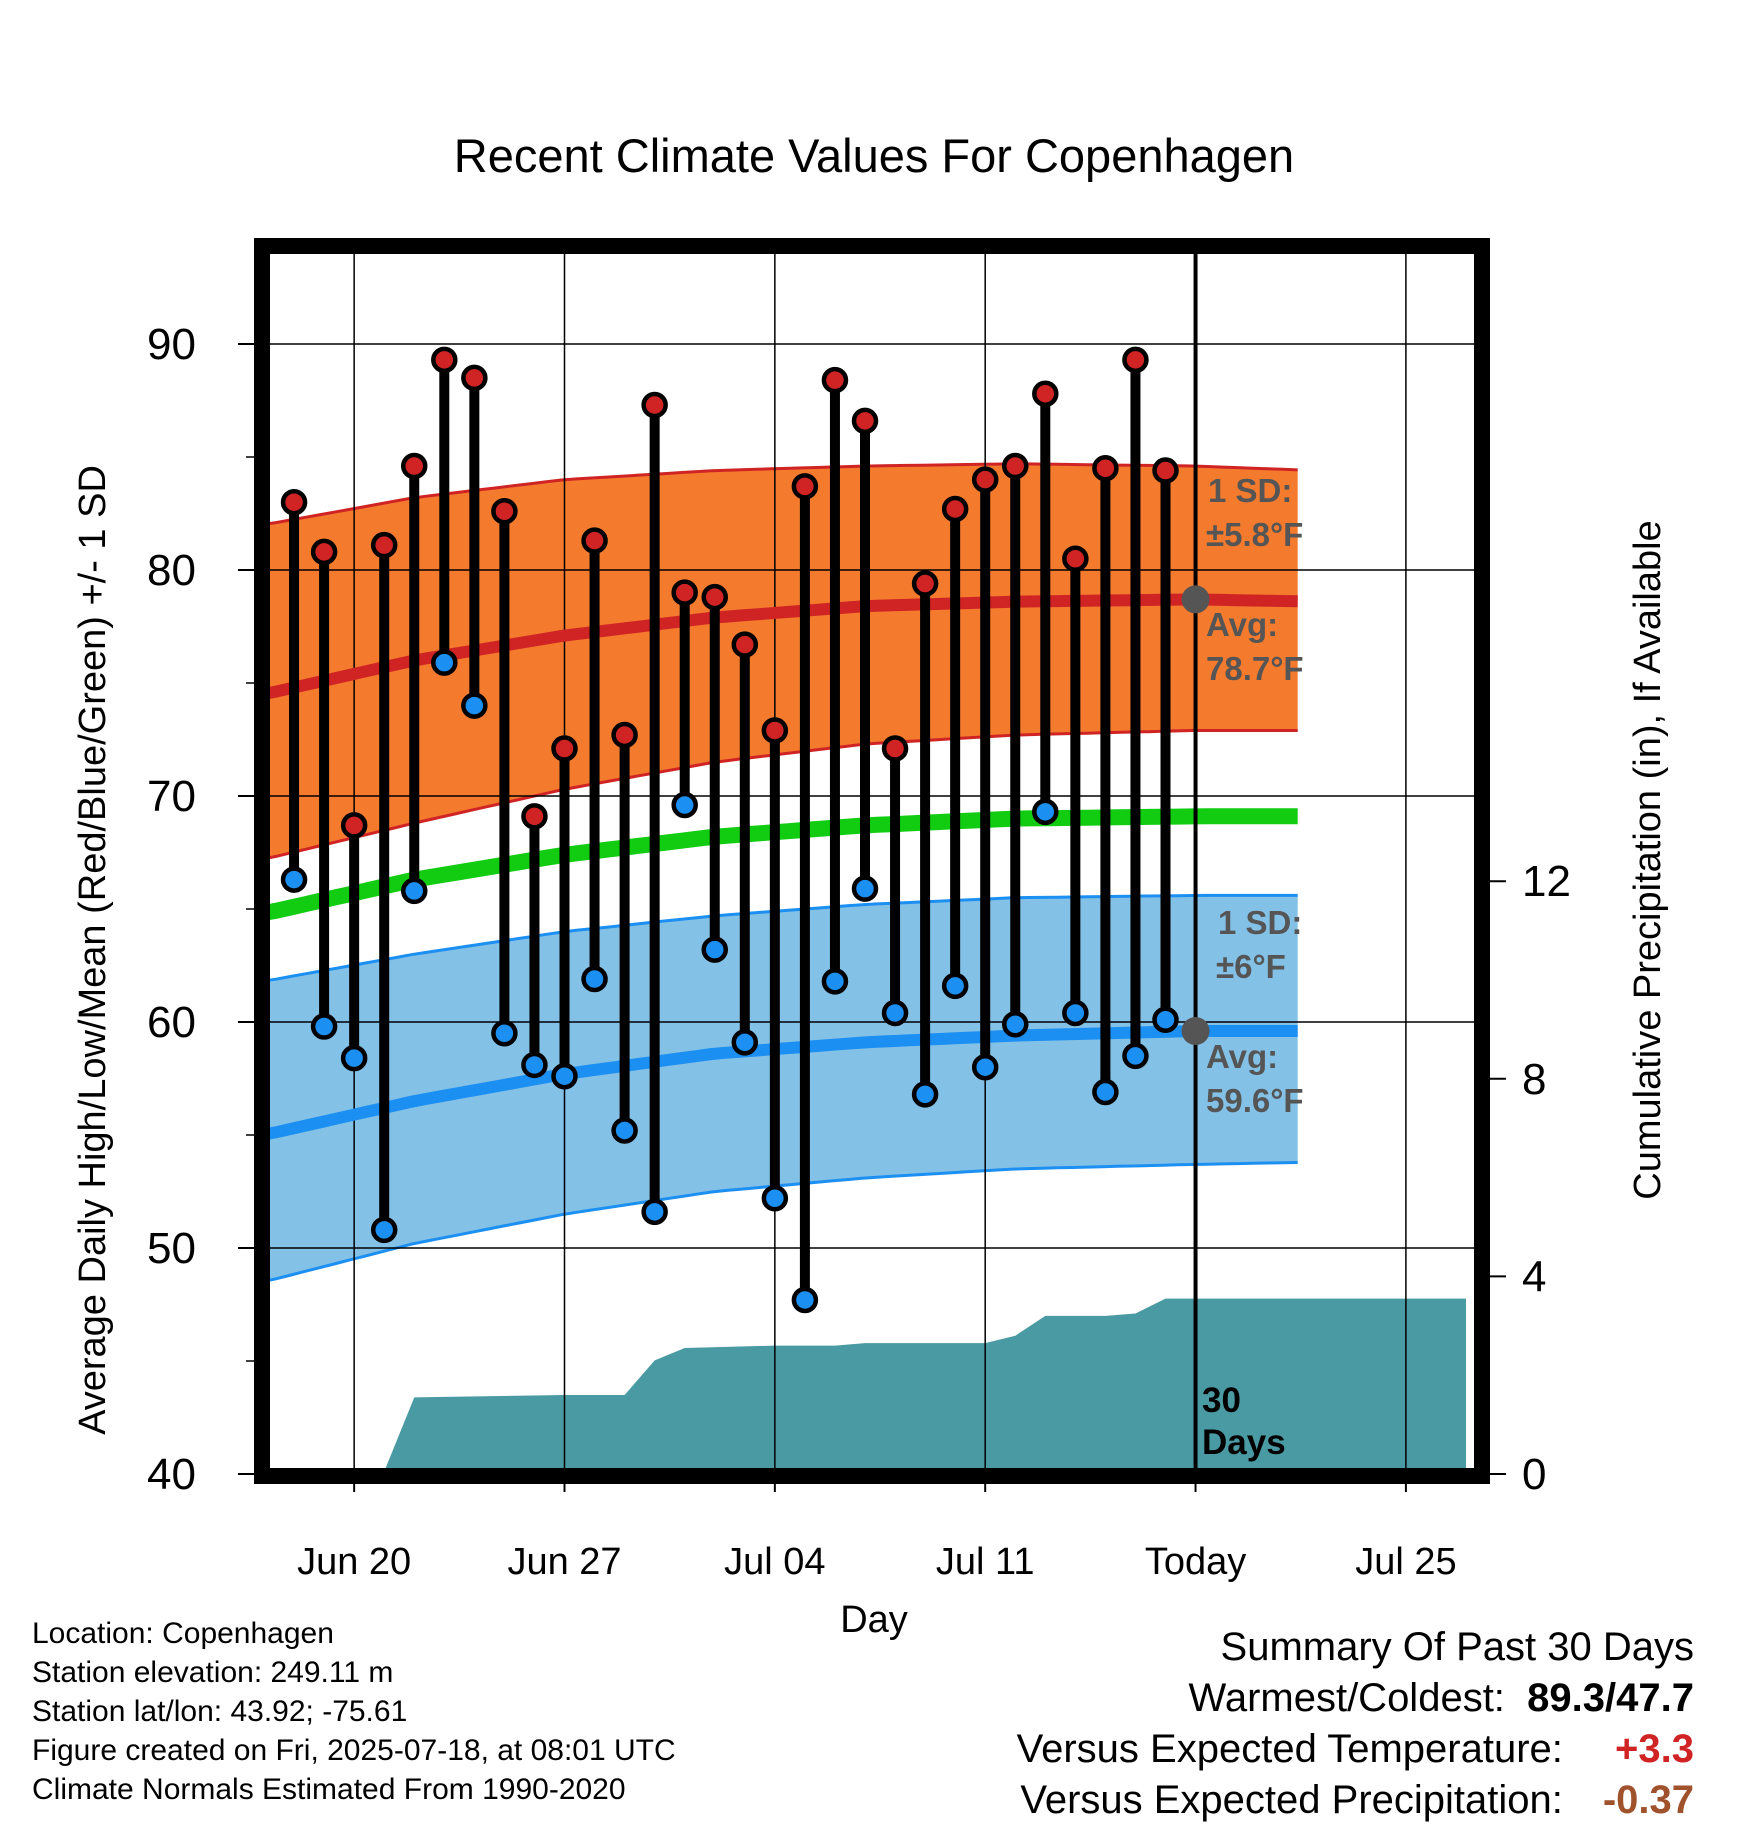 This screenshot has width=1748, height=1828. I want to click on low-sd-label: 1 SD:, so click(1260, 922).